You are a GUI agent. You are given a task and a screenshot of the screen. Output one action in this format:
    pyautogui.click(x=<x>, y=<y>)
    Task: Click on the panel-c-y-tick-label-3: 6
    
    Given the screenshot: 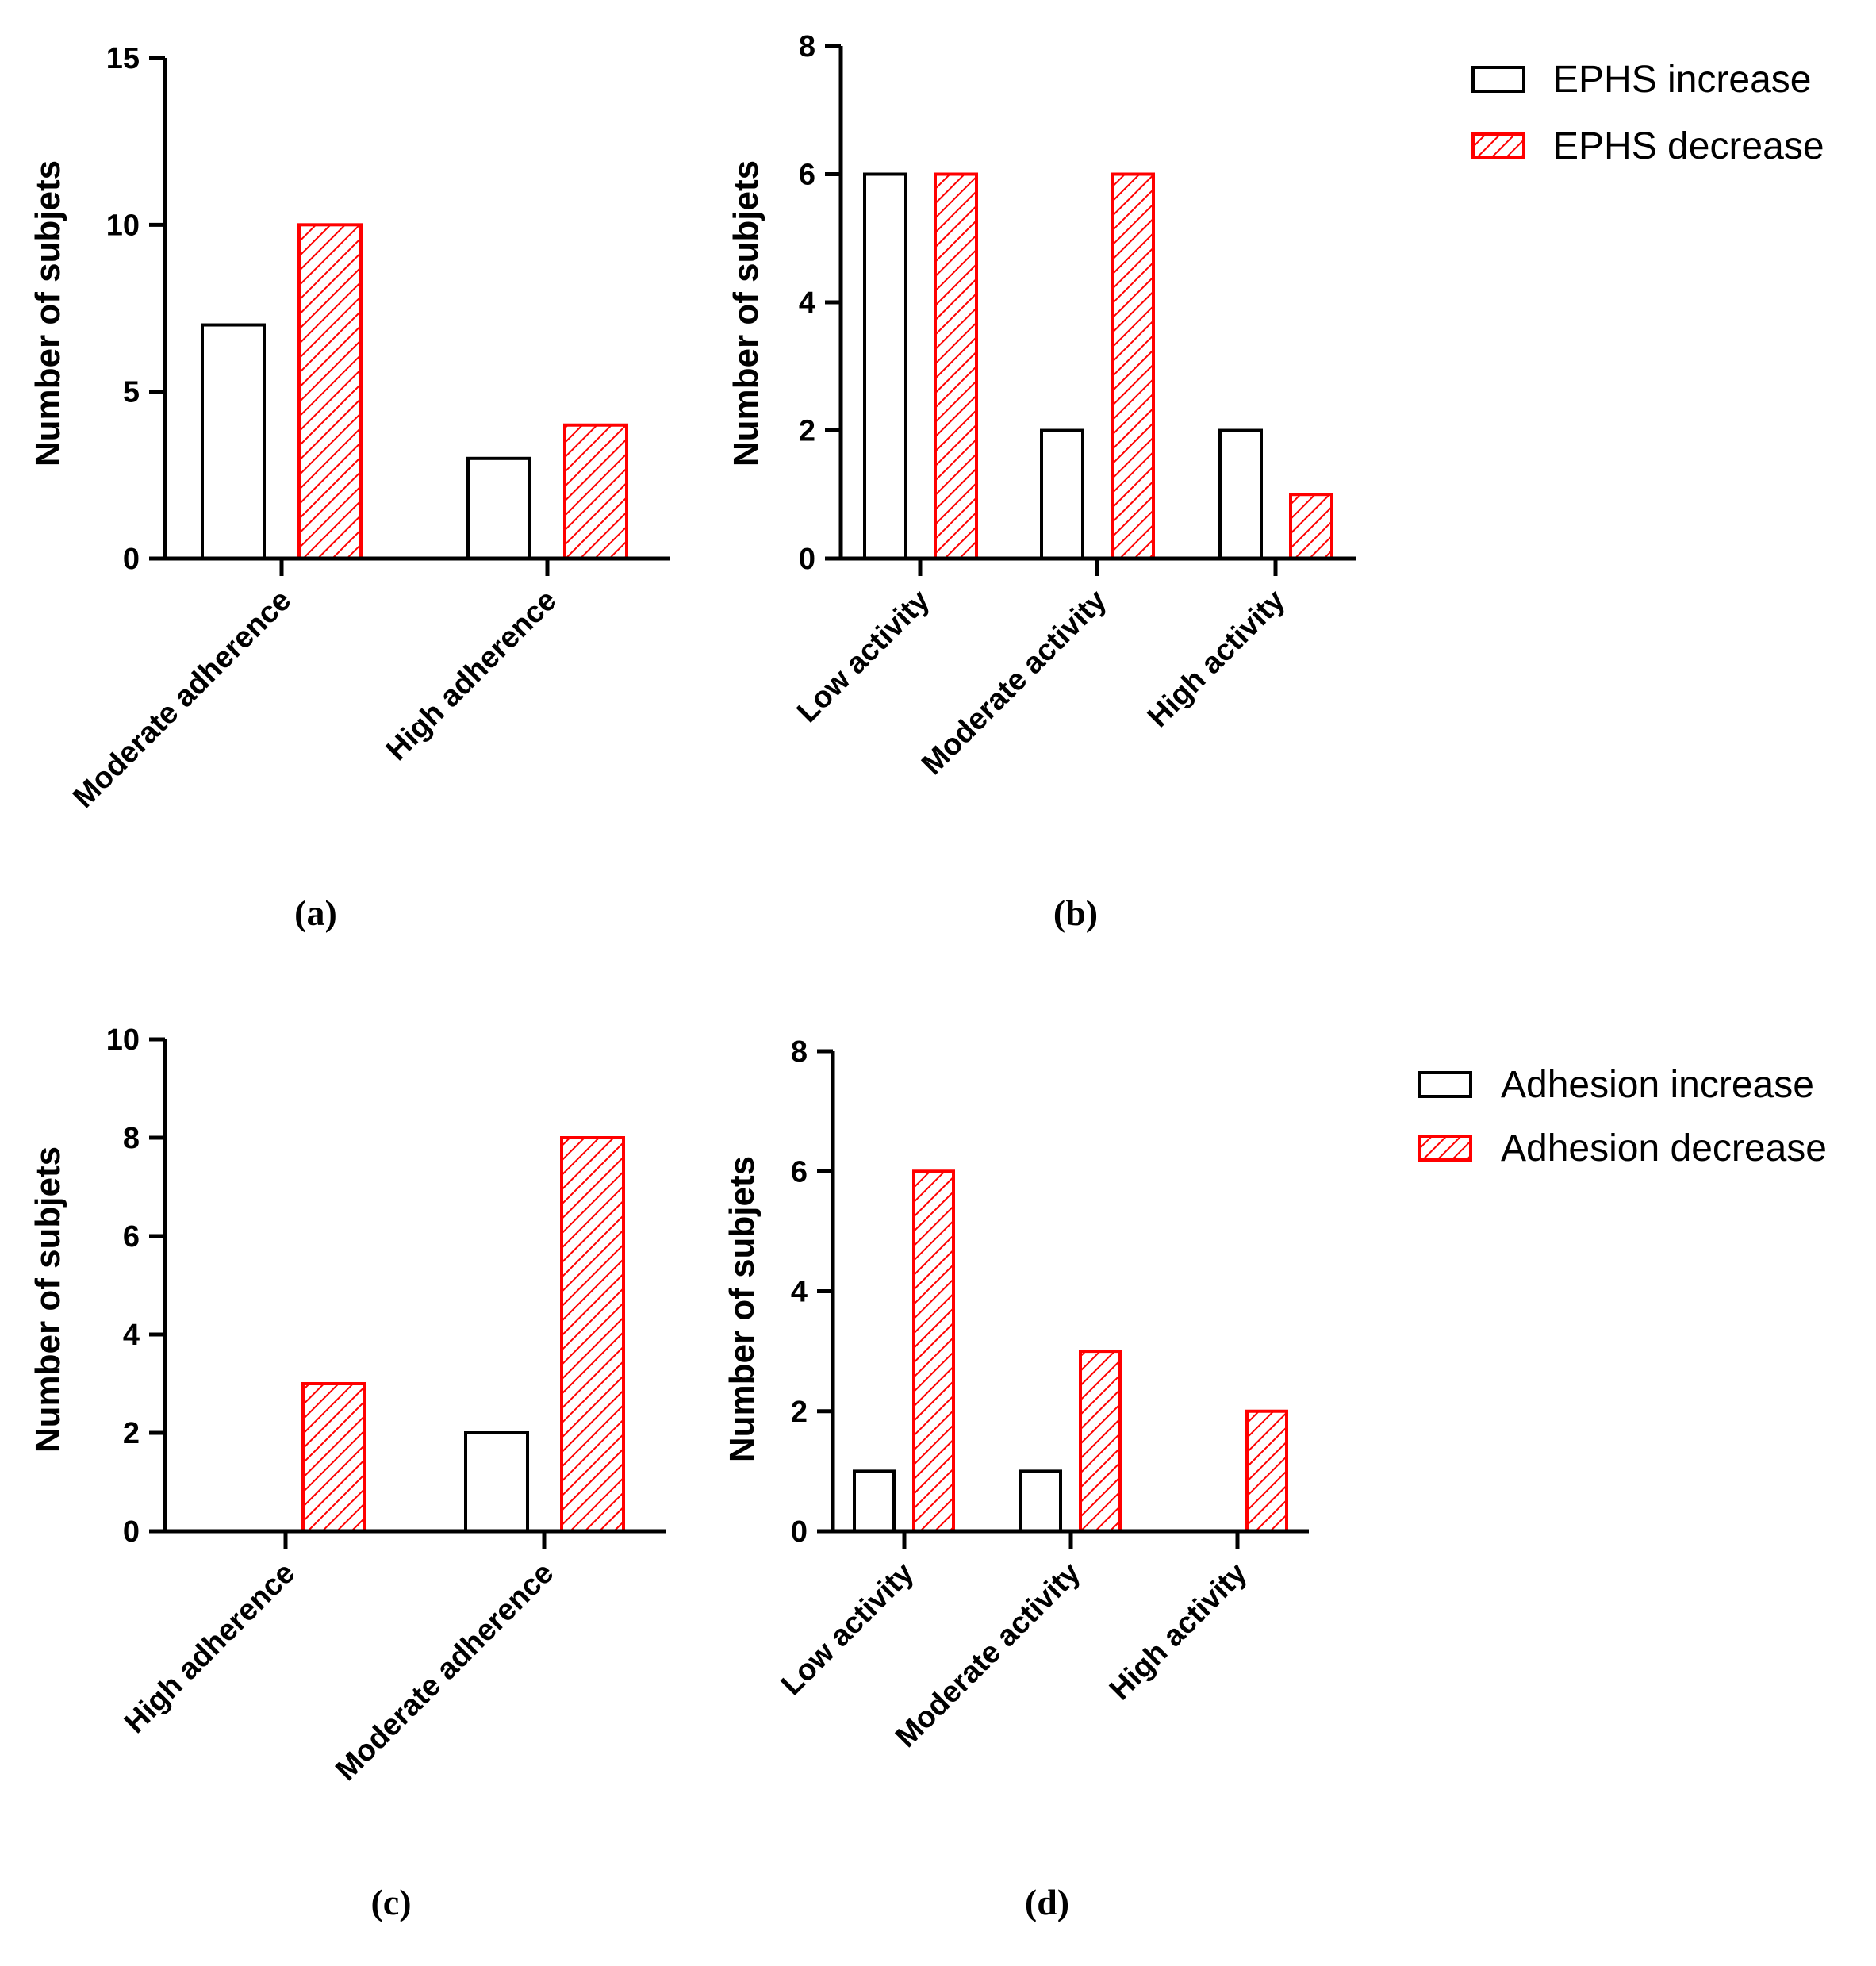 What is the action you would take?
    pyautogui.click(x=131, y=1237)
    